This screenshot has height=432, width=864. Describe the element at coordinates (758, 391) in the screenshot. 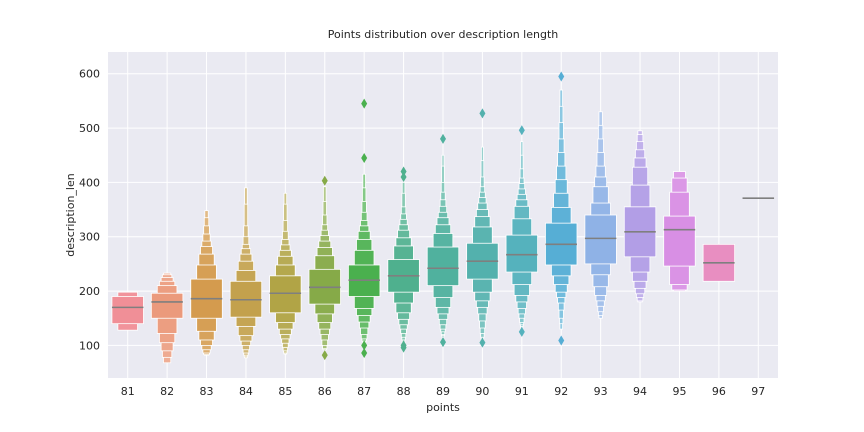

I see `x-tick-label: 97` at that location.